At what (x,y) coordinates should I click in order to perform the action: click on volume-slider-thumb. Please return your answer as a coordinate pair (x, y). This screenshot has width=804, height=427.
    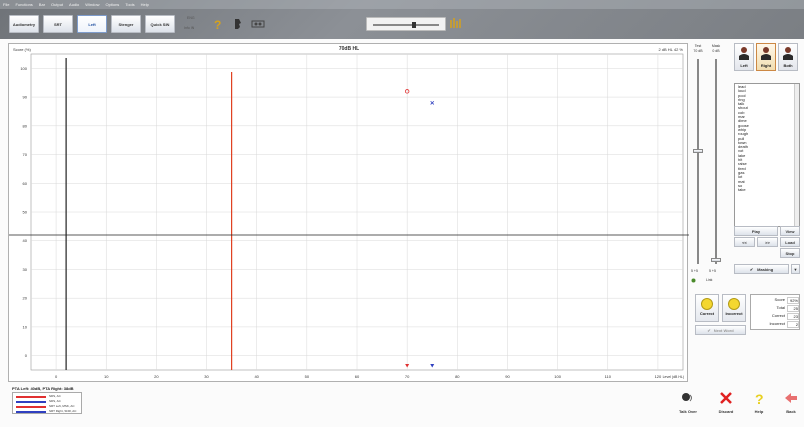
    Looking at the image, I should click on (414, 25).